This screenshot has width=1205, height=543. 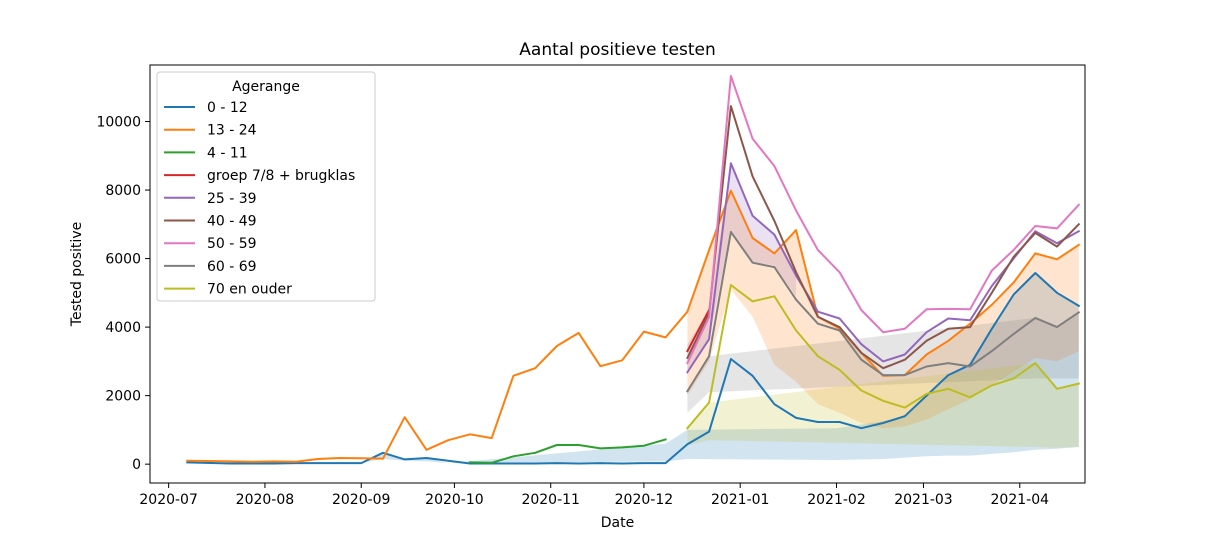 What do you see at coordinates (617, 50) in the screenshot?
I see `chart-title: Aantal positieve testen` at bounding box center [617, 50].